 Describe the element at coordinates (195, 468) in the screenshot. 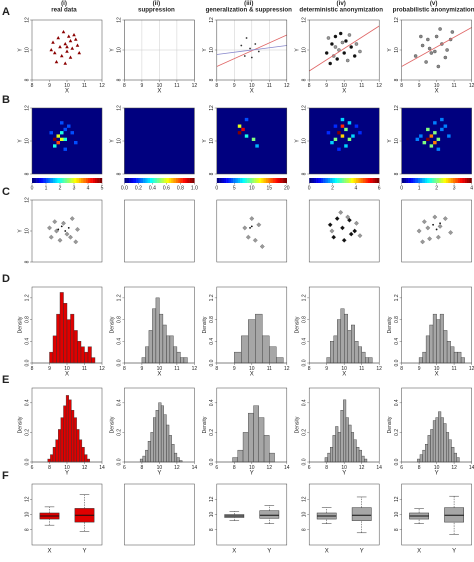

I see `x-tick-label: 14` at that location.